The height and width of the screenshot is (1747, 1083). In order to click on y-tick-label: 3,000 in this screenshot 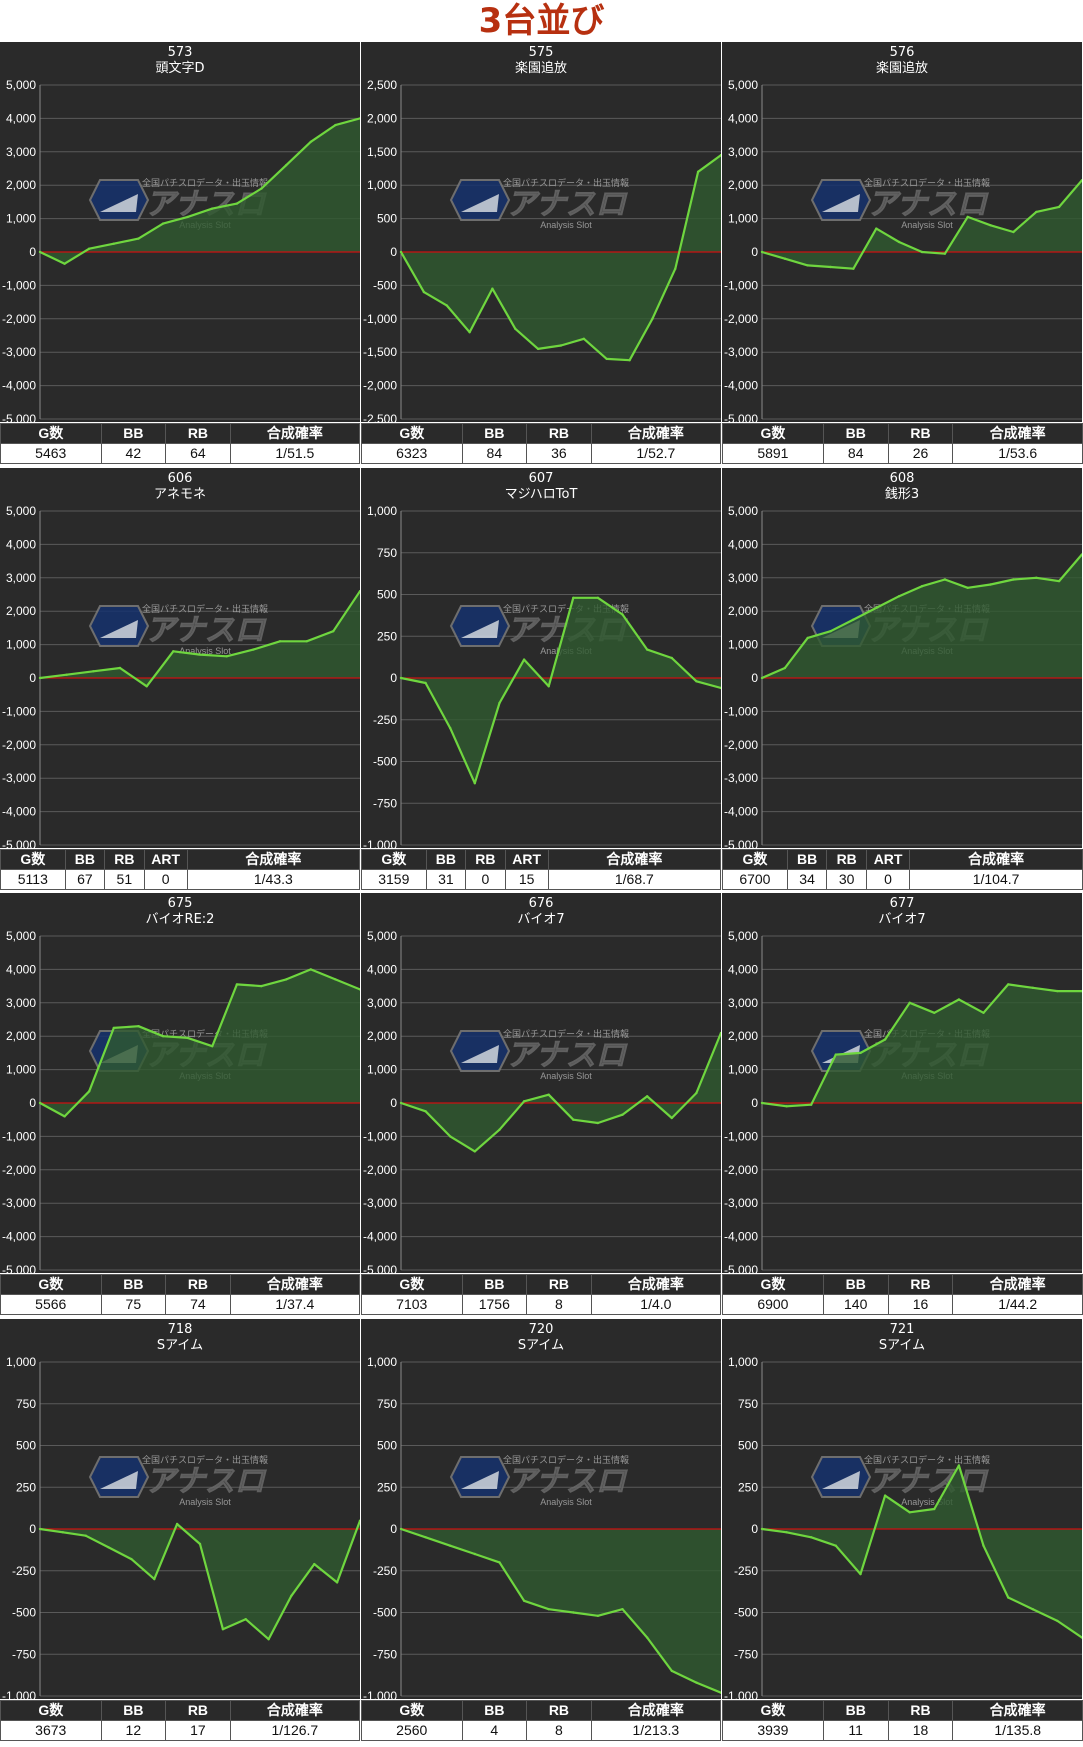, I will do `click(21, 578)`.